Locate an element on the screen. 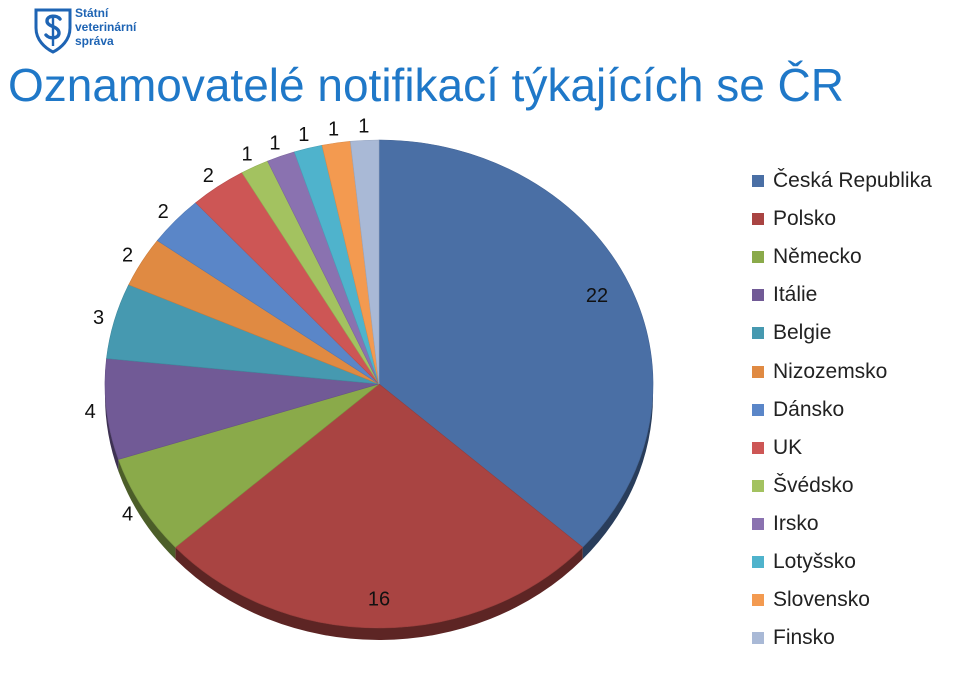 This screenshot has width=960, height=674. legend-item: Lotyšsko is located at coordinates (842, 562).